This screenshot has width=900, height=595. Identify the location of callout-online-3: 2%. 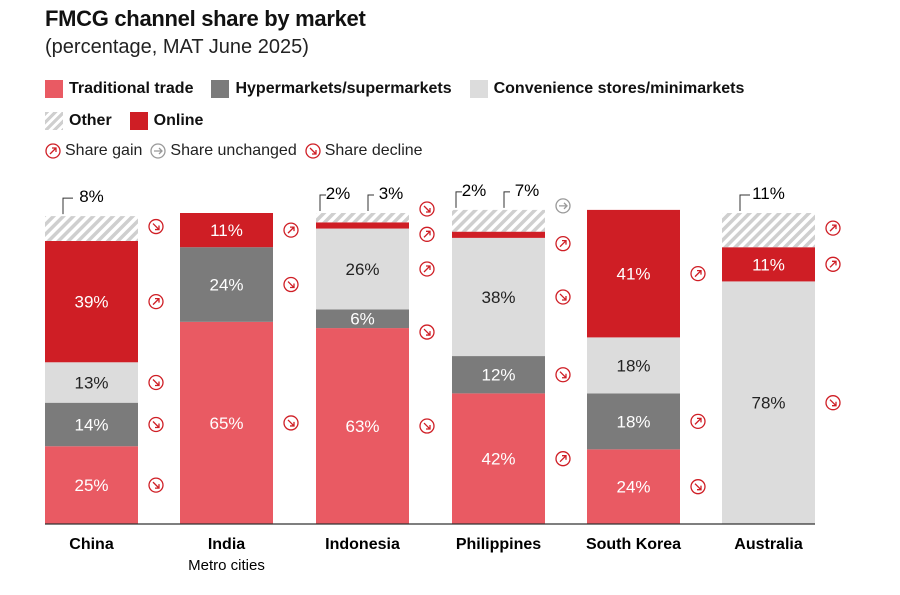
(474, 190).